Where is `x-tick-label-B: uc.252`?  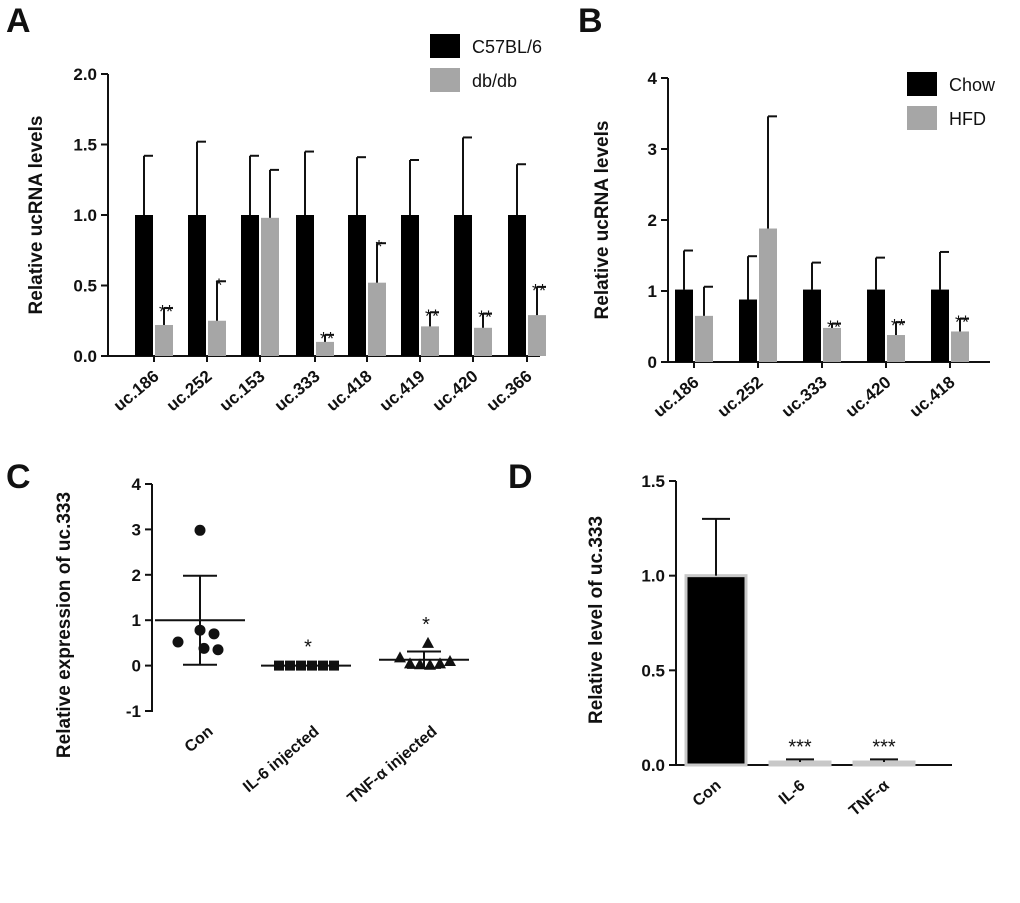
x-tick-label-B: uc.252 is located at coordinates (740, 397).